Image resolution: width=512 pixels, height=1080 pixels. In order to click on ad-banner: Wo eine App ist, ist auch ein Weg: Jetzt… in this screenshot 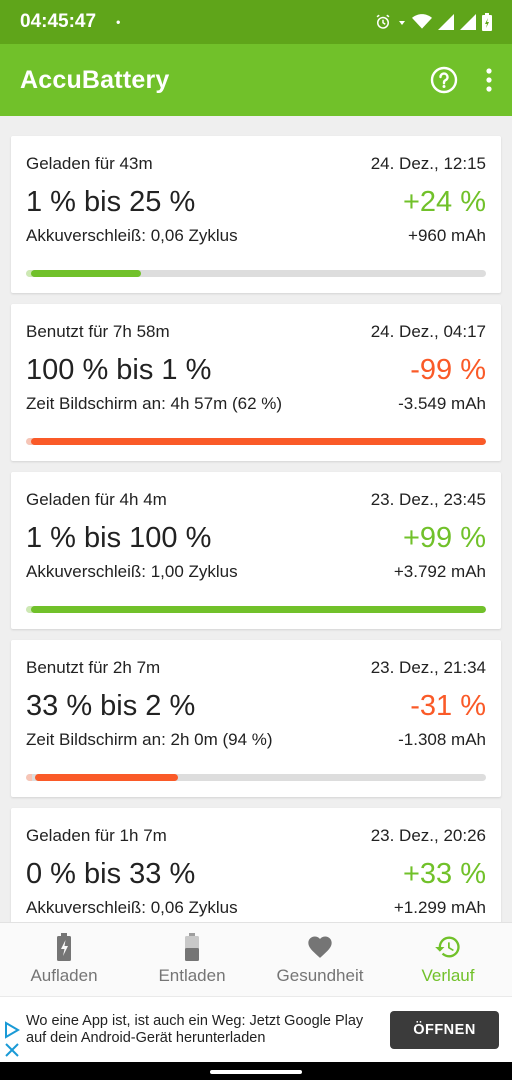, I will do `click(256, 1029)`.